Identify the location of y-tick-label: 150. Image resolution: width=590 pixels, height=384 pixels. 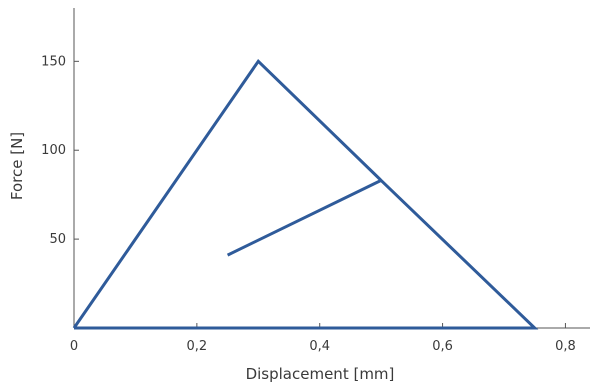
(53, 61).